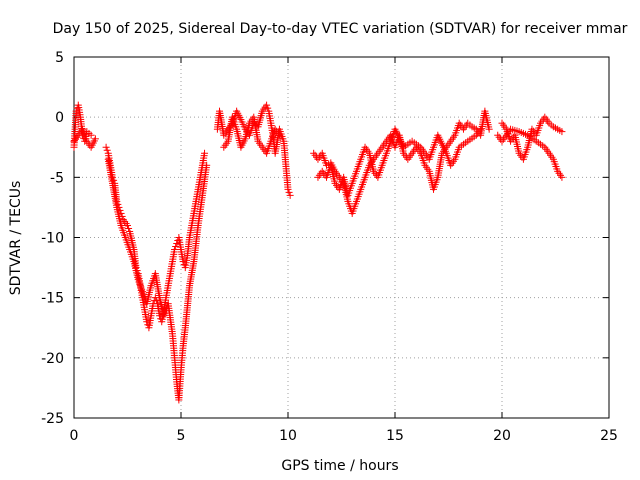  What do you see at coordinates (181, 436) in the screenshot?
I see `x-tick-label: 5` at bounding box center [181, 436].